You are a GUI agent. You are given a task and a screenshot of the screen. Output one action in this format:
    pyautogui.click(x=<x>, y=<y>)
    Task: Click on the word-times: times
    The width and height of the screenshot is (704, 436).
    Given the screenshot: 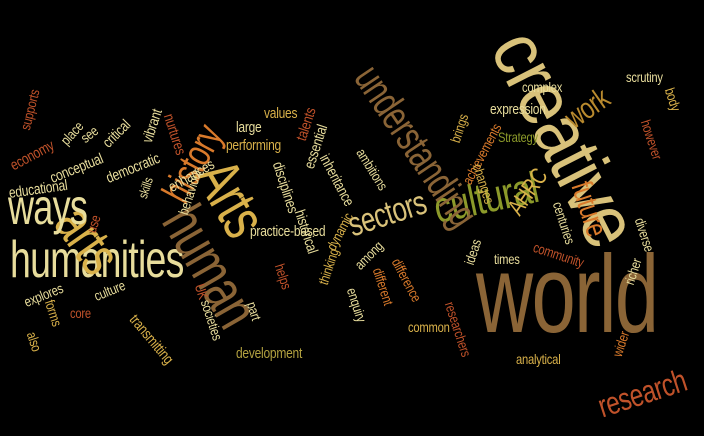 What is the action you would take?
    pyautogui.click(x=507, y=259)
    